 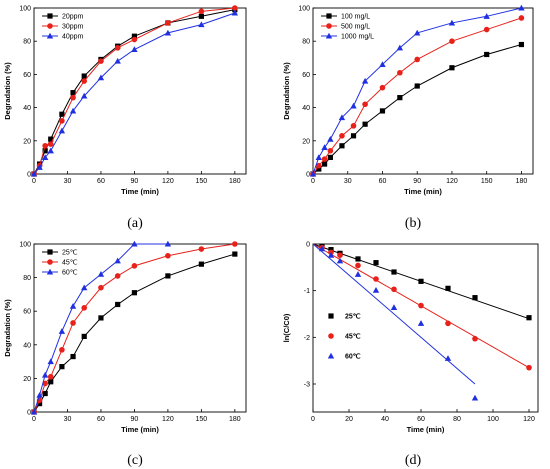 What do you see at coordinates (286, 91) in the screenshot?
I see `y-axis-label: Degradation (%)` at bounding box center [286, 91].